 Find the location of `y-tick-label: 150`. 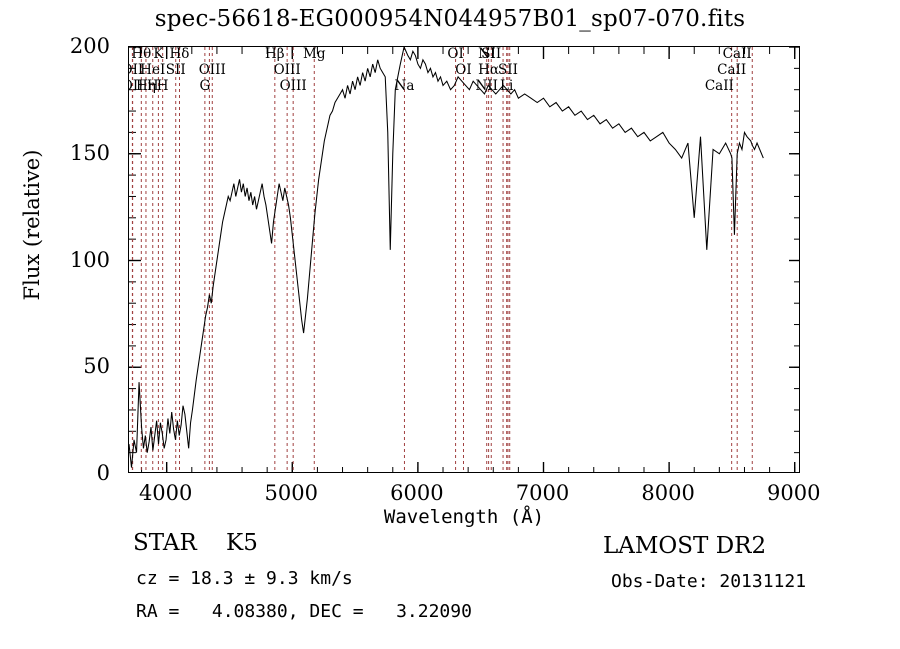

y-tick-label: 150 is located at coordinates (89, 152).